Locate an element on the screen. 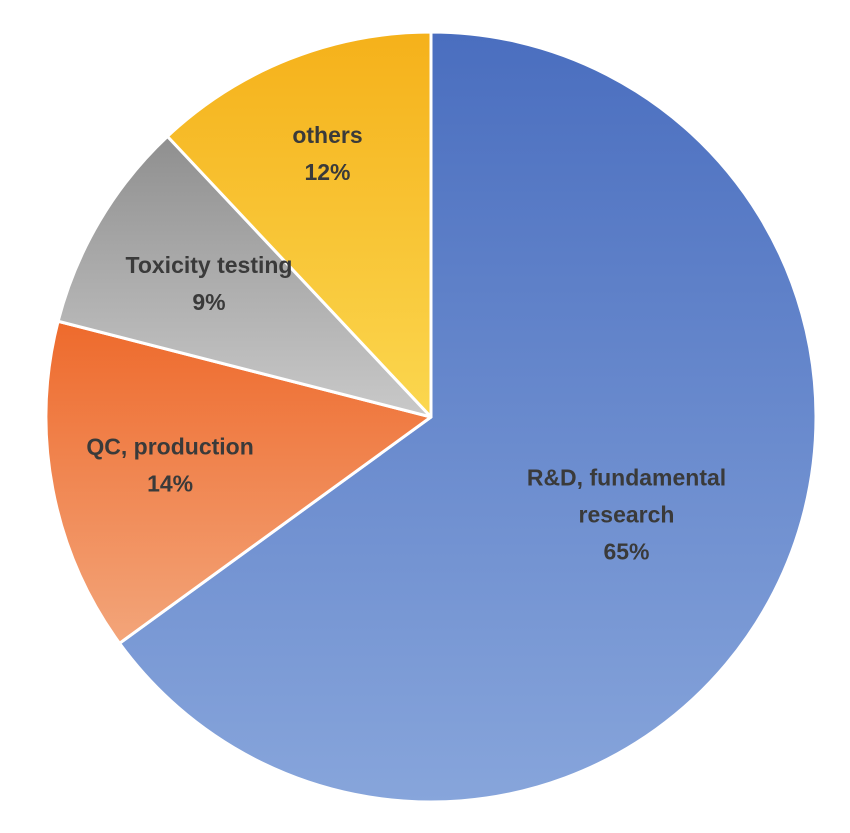 The width and height of the screenshot is (850, 833). slice-label-1: QC, production 14% is located at coordinates (169, 464).